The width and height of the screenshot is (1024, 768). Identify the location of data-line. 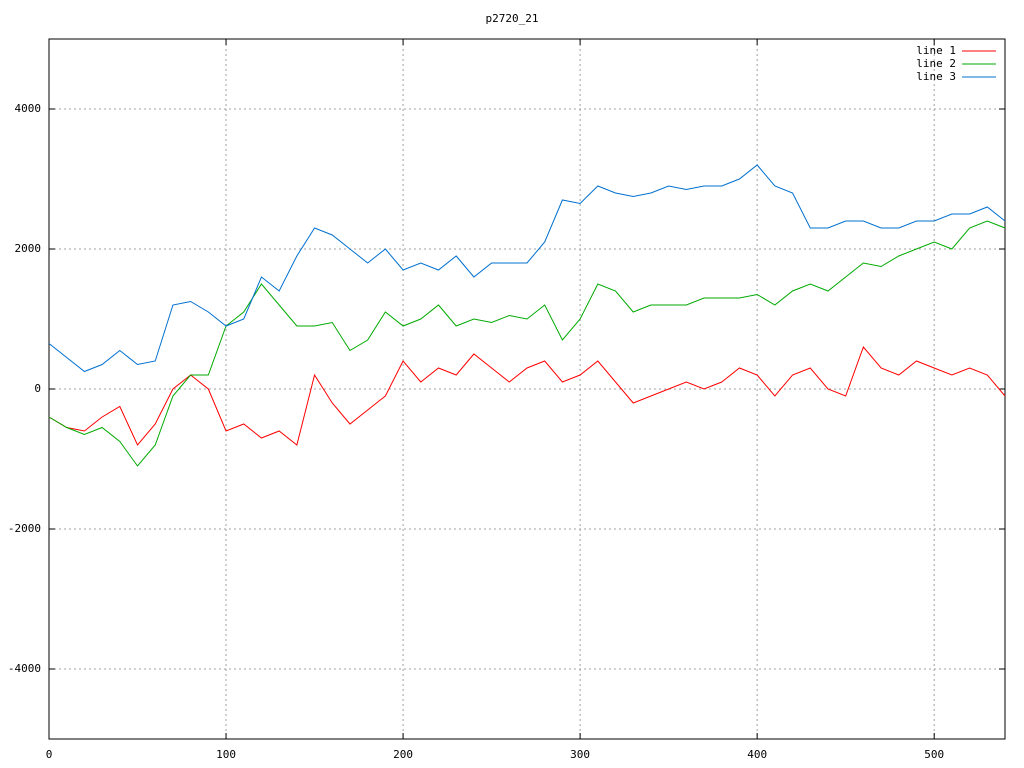
(527, 396).